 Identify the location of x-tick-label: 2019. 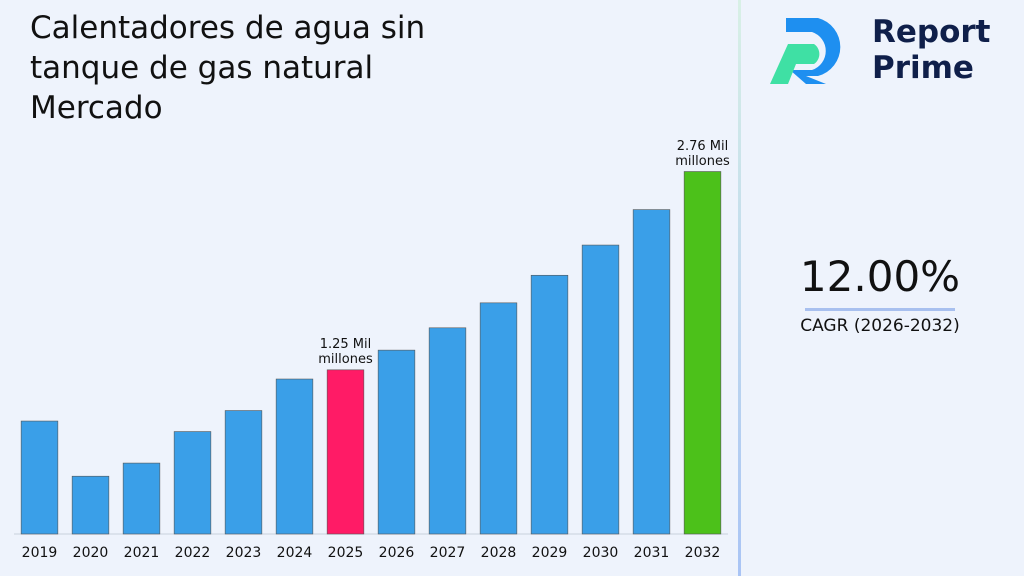
(40, 553).